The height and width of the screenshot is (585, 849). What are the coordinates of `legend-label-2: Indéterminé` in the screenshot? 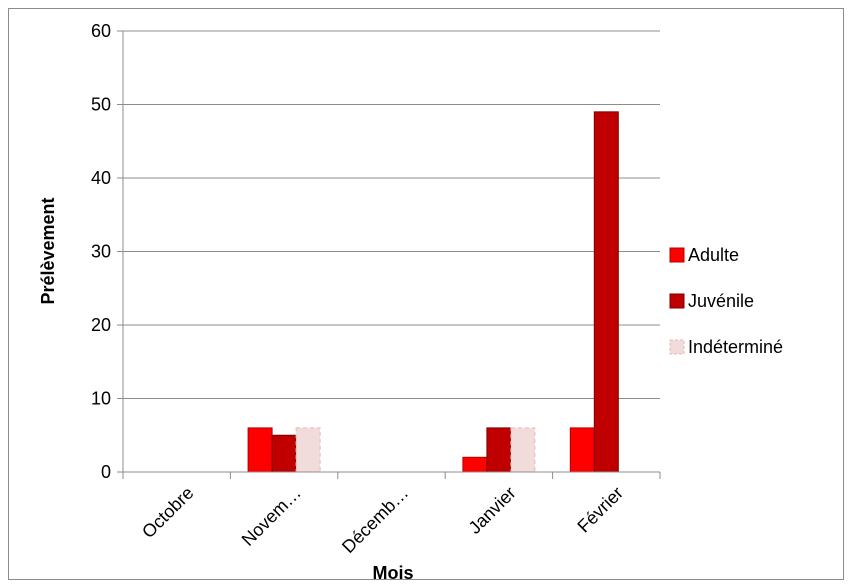 It's located at (735, 347).